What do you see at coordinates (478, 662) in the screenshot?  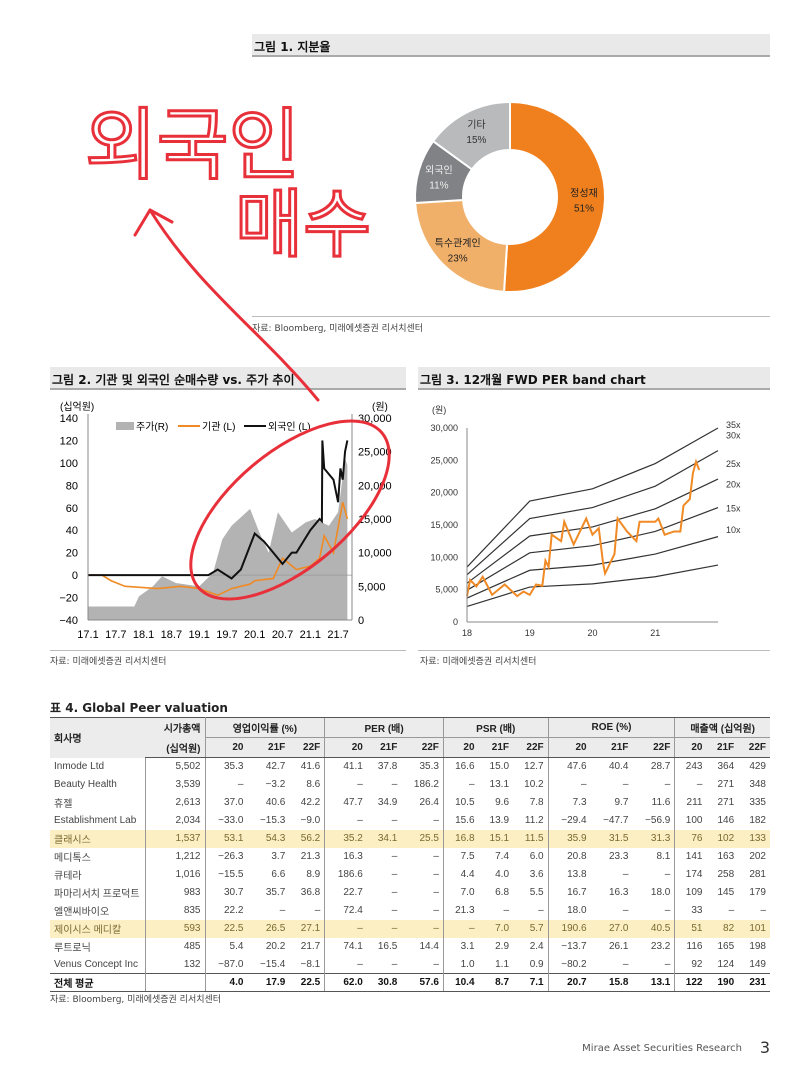 I see `fig3-source: 자료: 미래에셋증권 리서치센터` at bounding box center [478, 662].